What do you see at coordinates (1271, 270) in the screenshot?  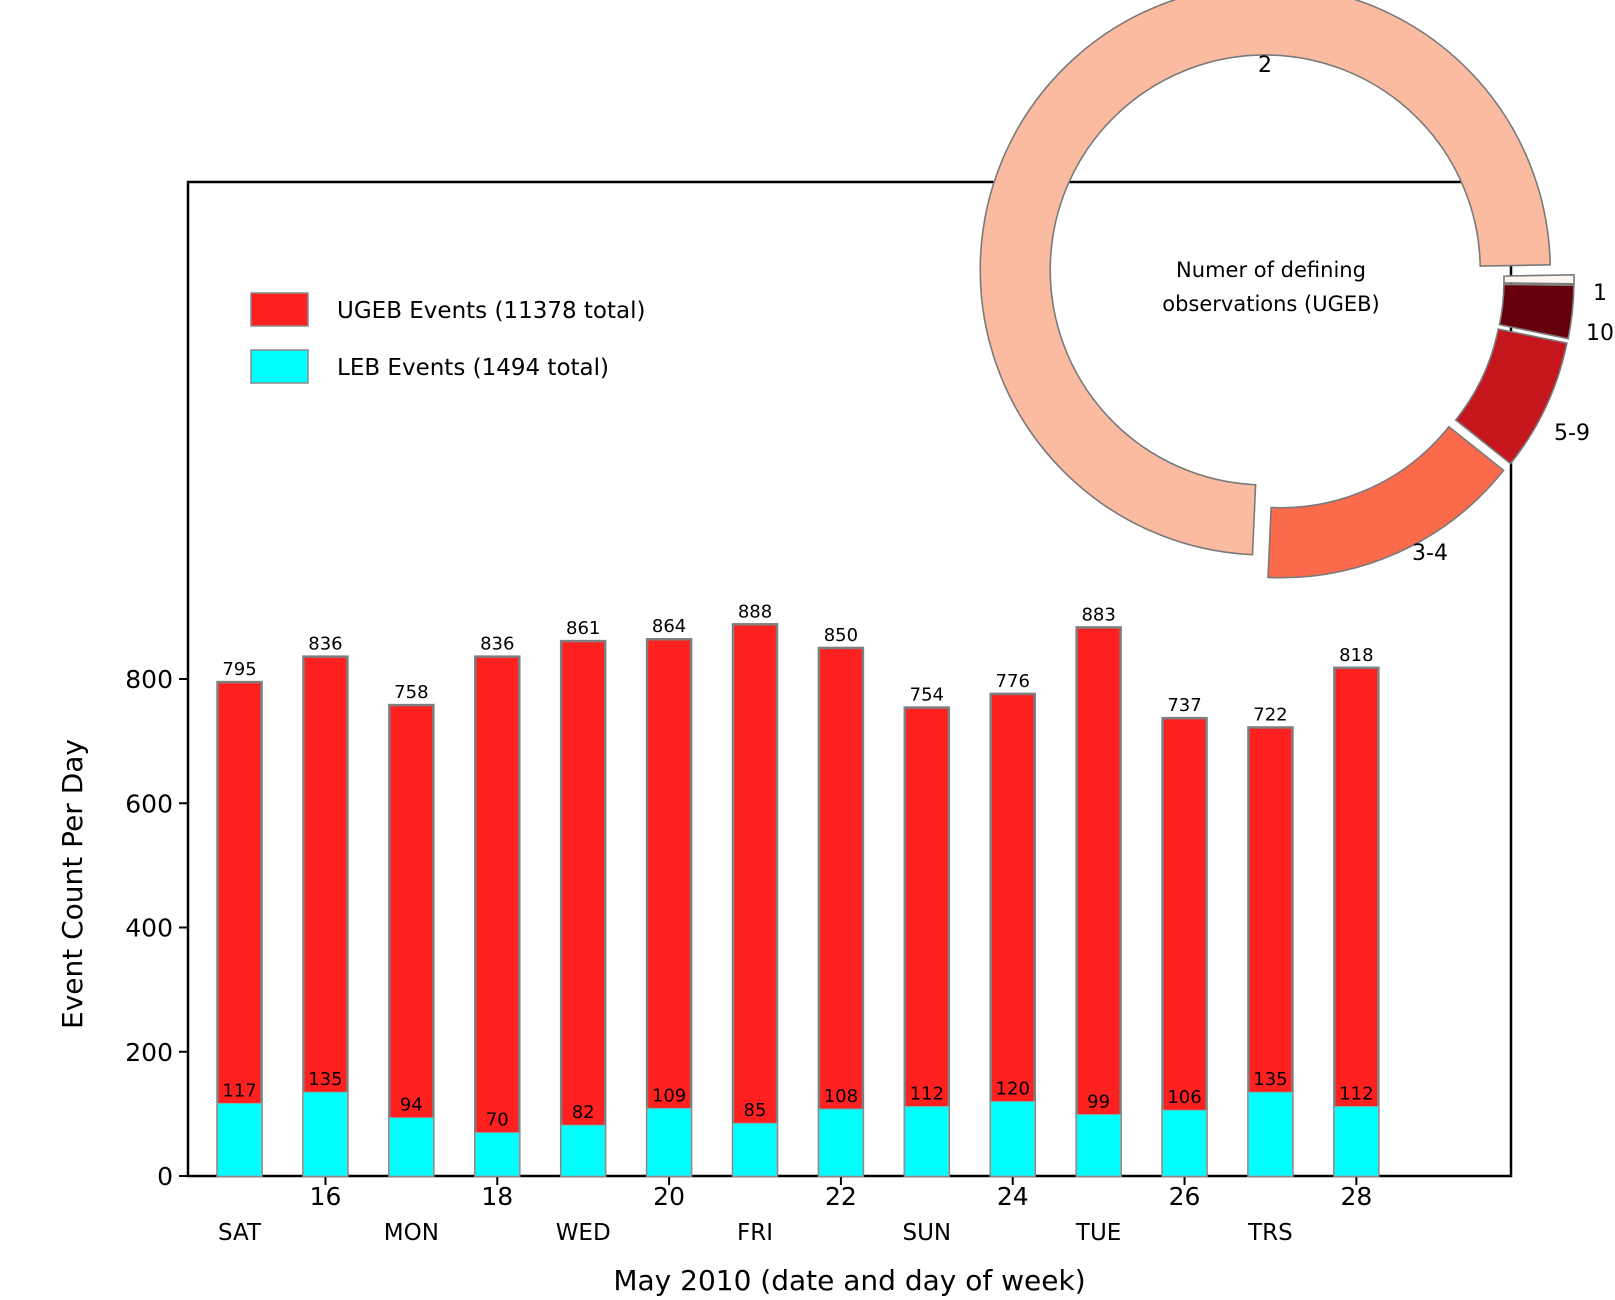 I see `donut-center-label: Numer of defining` at bounding box center [1271, 270].